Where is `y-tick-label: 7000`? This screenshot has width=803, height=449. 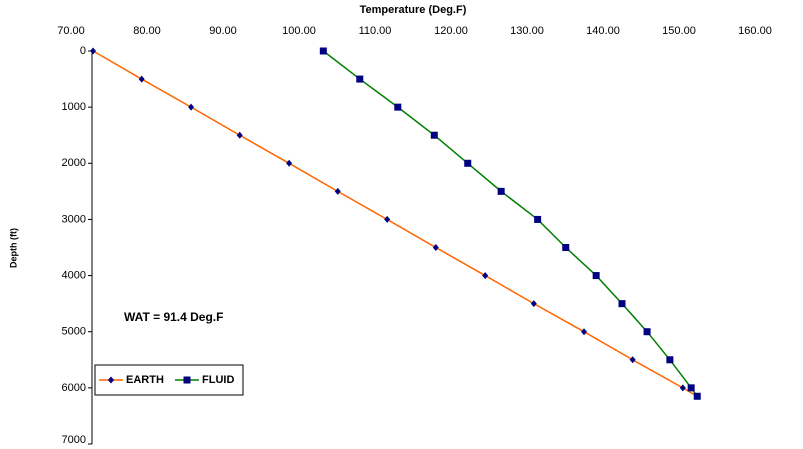
y-tick-label: 7000 is located at coordinates (74, 440).